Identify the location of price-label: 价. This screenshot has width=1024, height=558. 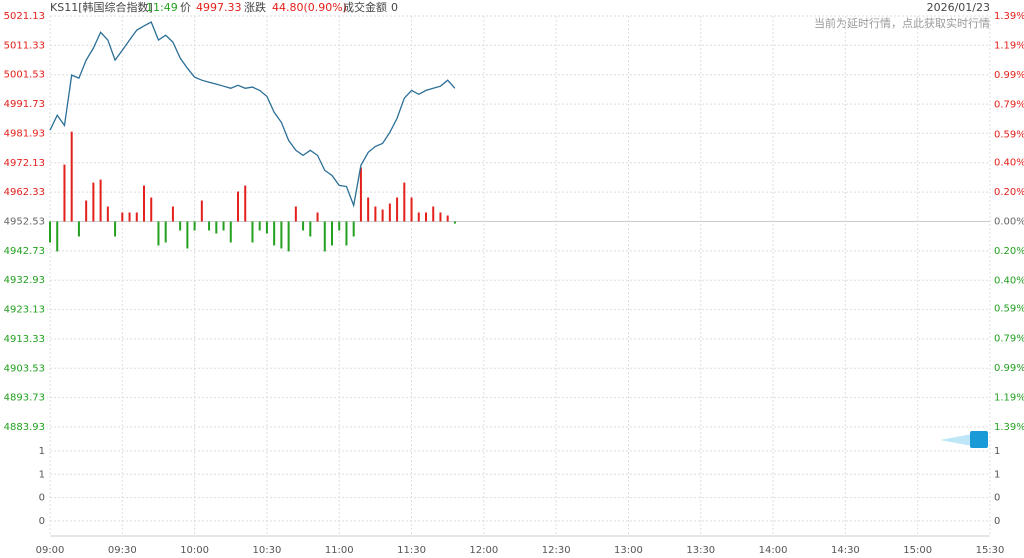
(185, 7).